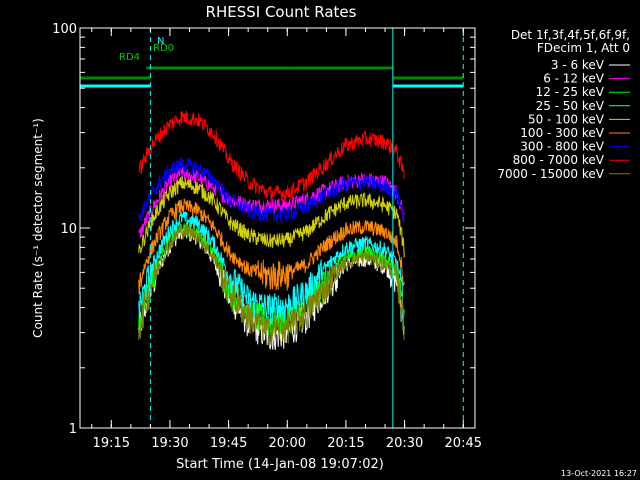 This screenshot has width=640, height=480. What do you see at coordinates (281, 12) in the screenshot?
I see `chart-title: RHESSI Count Rates` at bounding box center [281, 12].